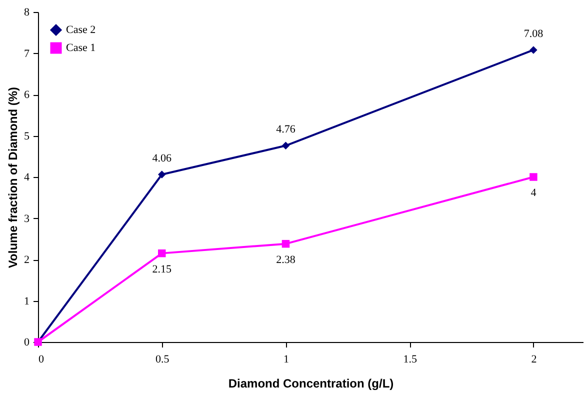  I want to click on data-label: 2.15, so click(162, 269).